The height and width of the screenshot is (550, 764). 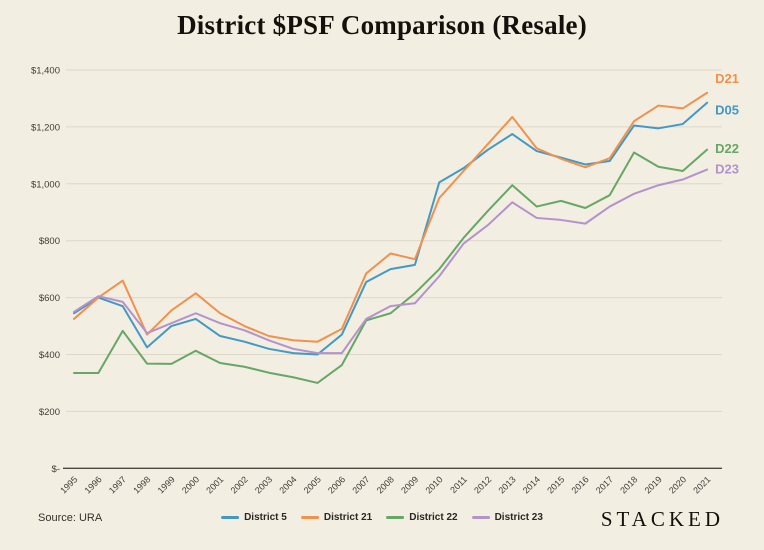 I want to click on y-axis-tick-label: $400, so click(x=49, y=355).